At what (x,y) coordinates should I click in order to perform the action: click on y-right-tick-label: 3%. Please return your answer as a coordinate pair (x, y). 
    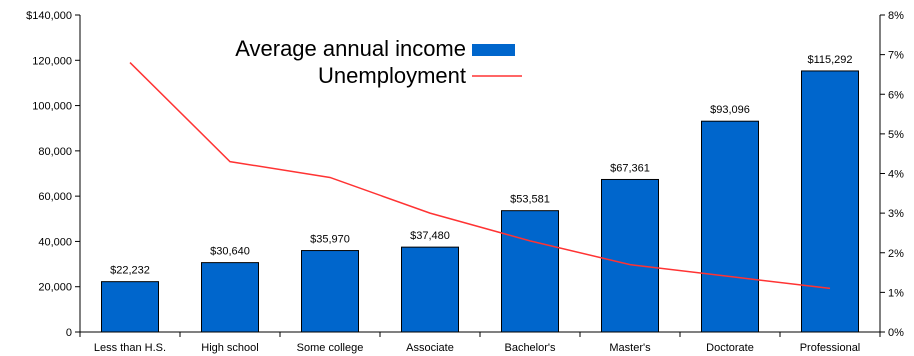
    Looking at the image, I should click on (896, 214).